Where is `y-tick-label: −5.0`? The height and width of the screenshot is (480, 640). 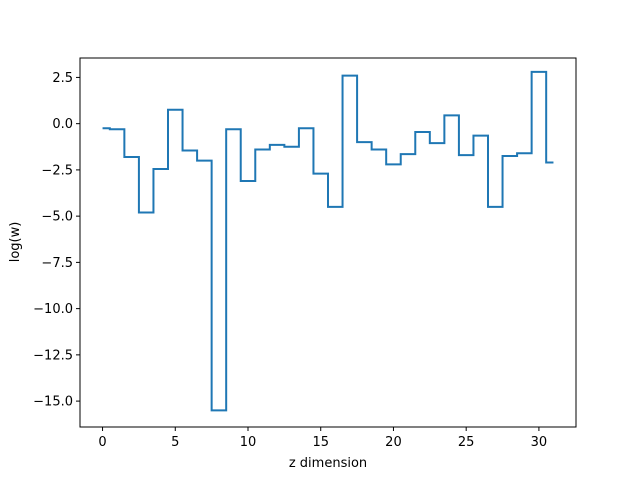
y-tick-label: −5.0 is located at coordinates (57, 217).